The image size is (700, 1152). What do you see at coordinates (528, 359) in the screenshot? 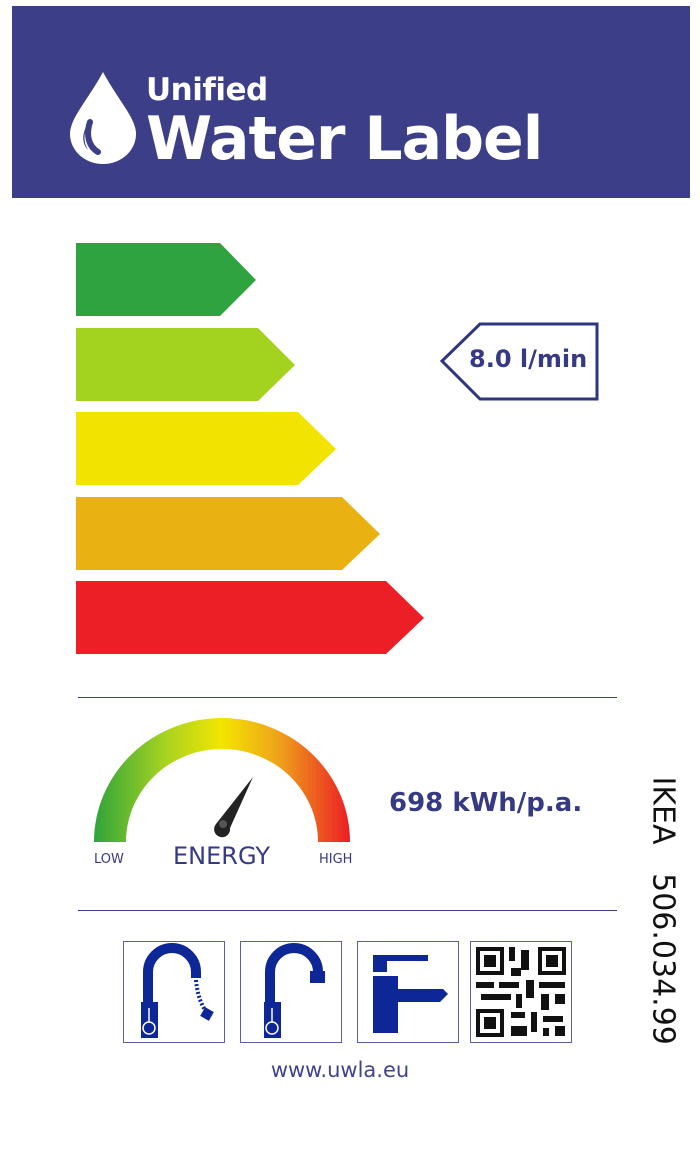
I see `flow-rate-value: 8.0 l/min` at bounding box center [528, 359].